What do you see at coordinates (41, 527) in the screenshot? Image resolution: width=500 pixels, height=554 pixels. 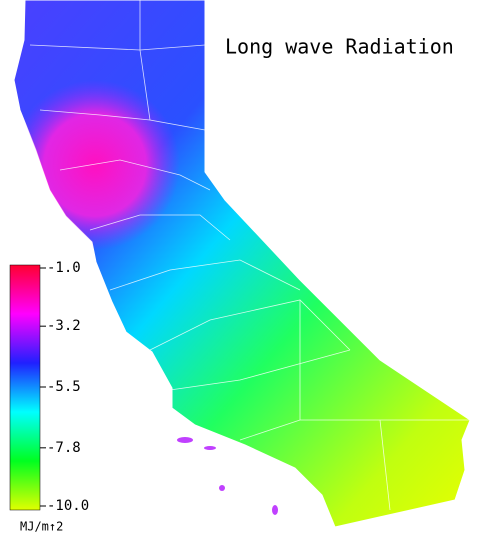 I see `colorbar-unit: MJ/m↑2` at bounding box center [41, 527].